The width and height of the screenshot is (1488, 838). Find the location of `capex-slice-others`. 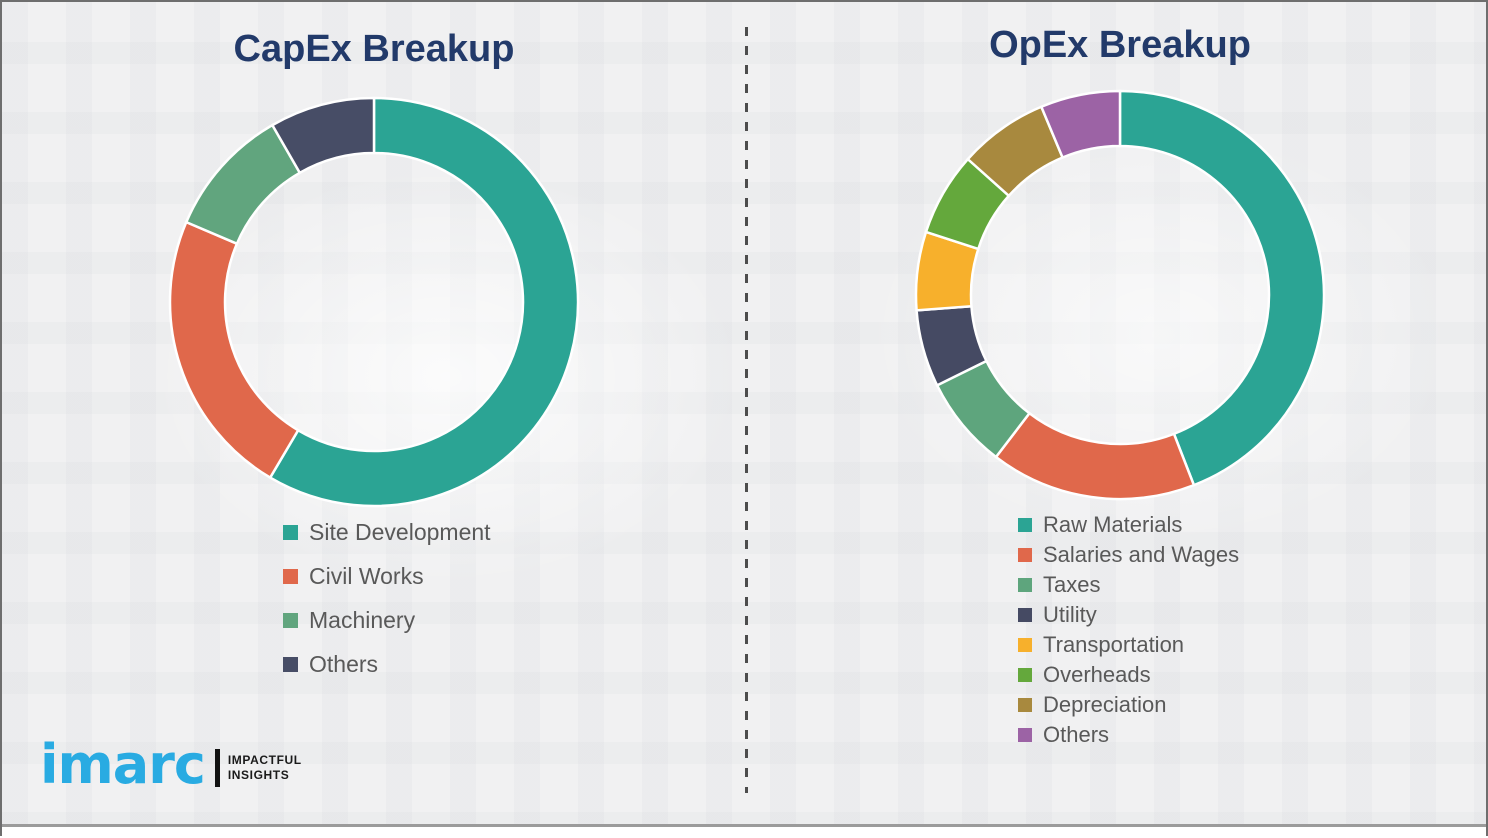

capex-slice-others is located at coordinates (323, 135).